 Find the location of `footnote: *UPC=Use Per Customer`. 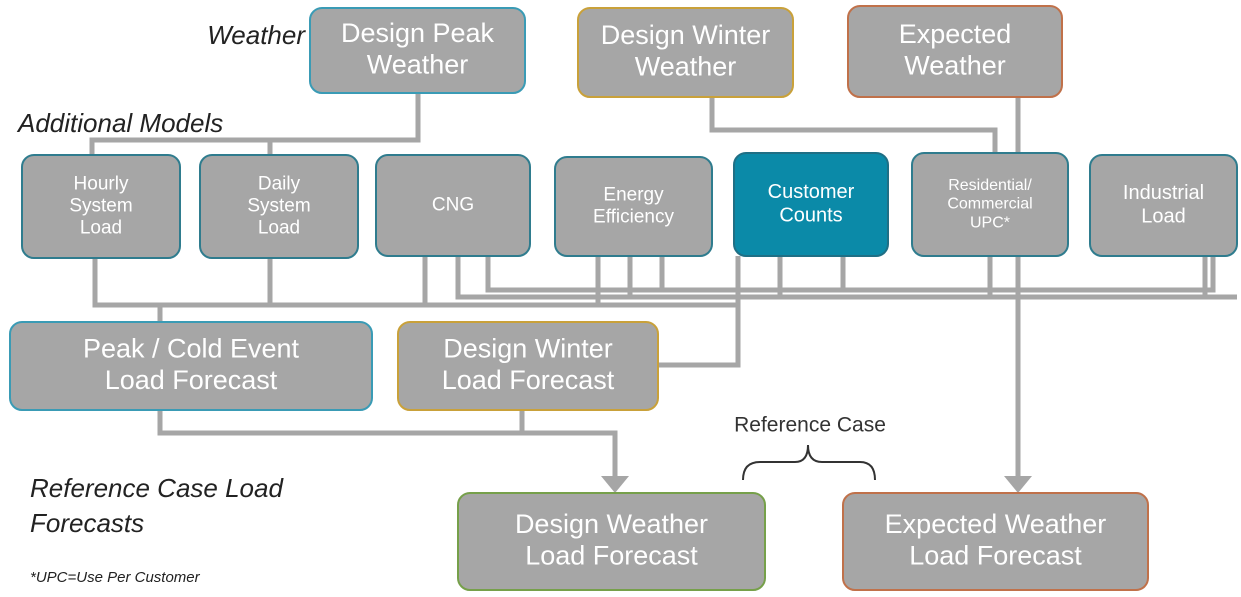

footnote: *UPC=Use Per Customer is located at coordinates (115, 577).